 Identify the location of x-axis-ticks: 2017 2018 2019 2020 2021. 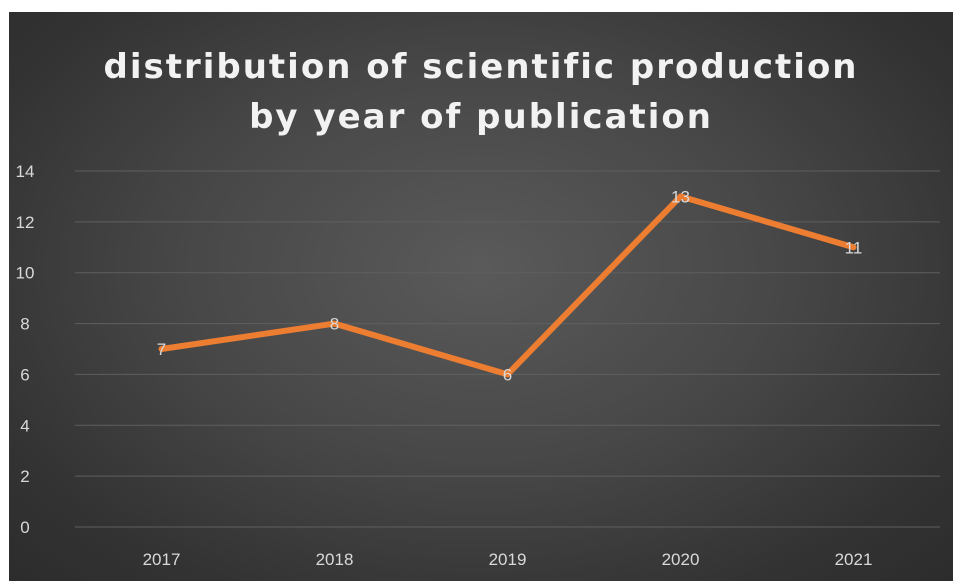
(508, 559).